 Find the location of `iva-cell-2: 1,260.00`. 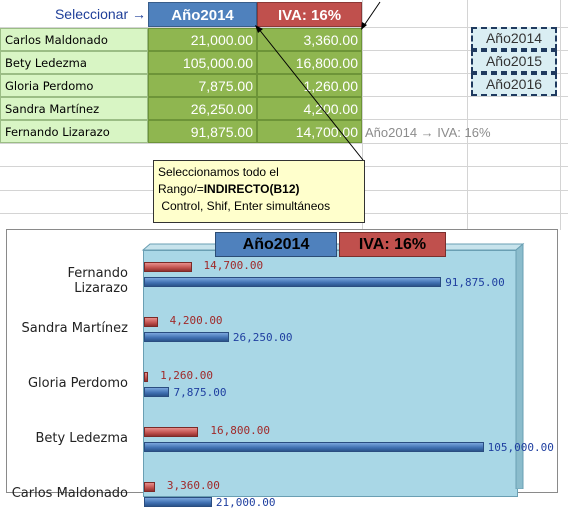

iva-cell-2: 1,260.00 is located at coordinates (309, 85).